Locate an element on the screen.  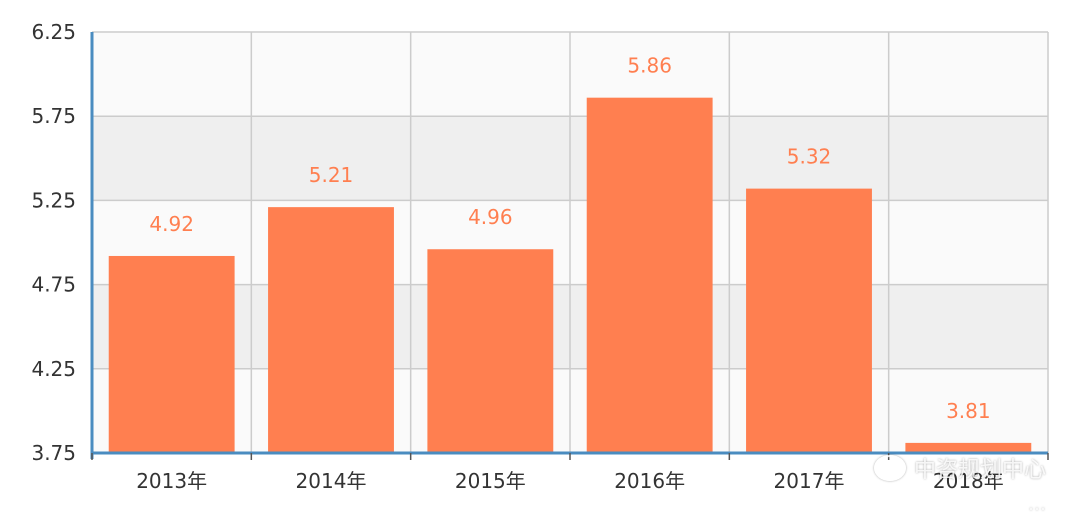
bar-value-label: 5.32 is located at coordinates (809, 157).